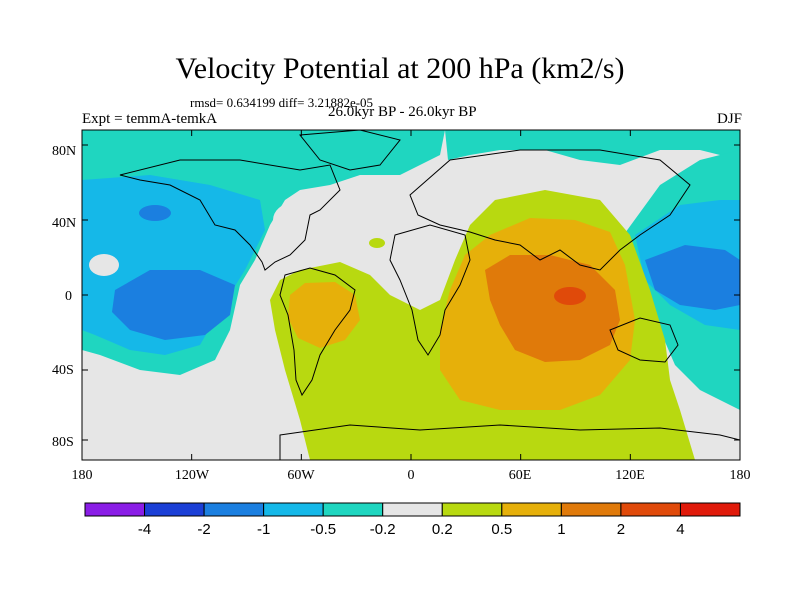 The width and height of the screenshot is (800, 600). Describe the element at coordinates (282, 102) in the screenshot. I see `stats-label: rmsd= 0.634199 diff= 3.21882e-05` at that location.